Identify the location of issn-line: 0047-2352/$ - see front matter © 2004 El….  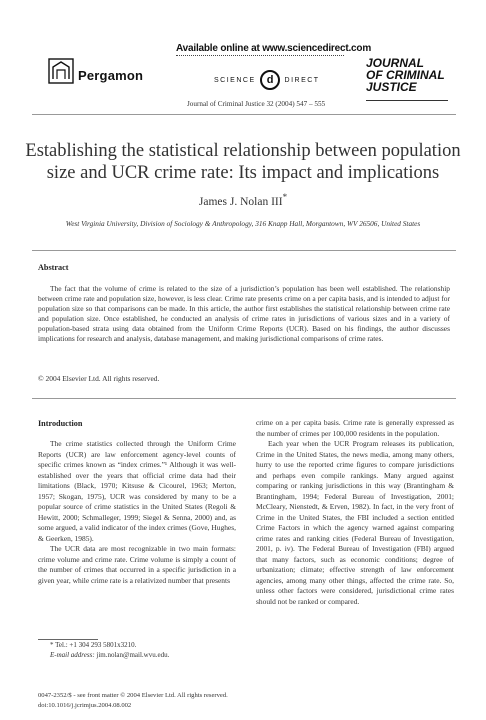
(133, 695).